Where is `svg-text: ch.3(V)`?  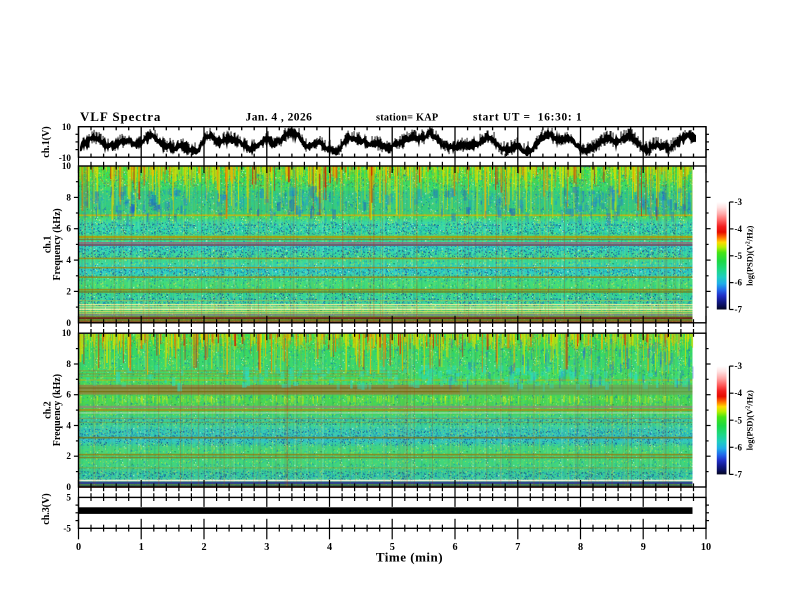 svg-text: ch.3(V) is located at coordinates (46, 508).